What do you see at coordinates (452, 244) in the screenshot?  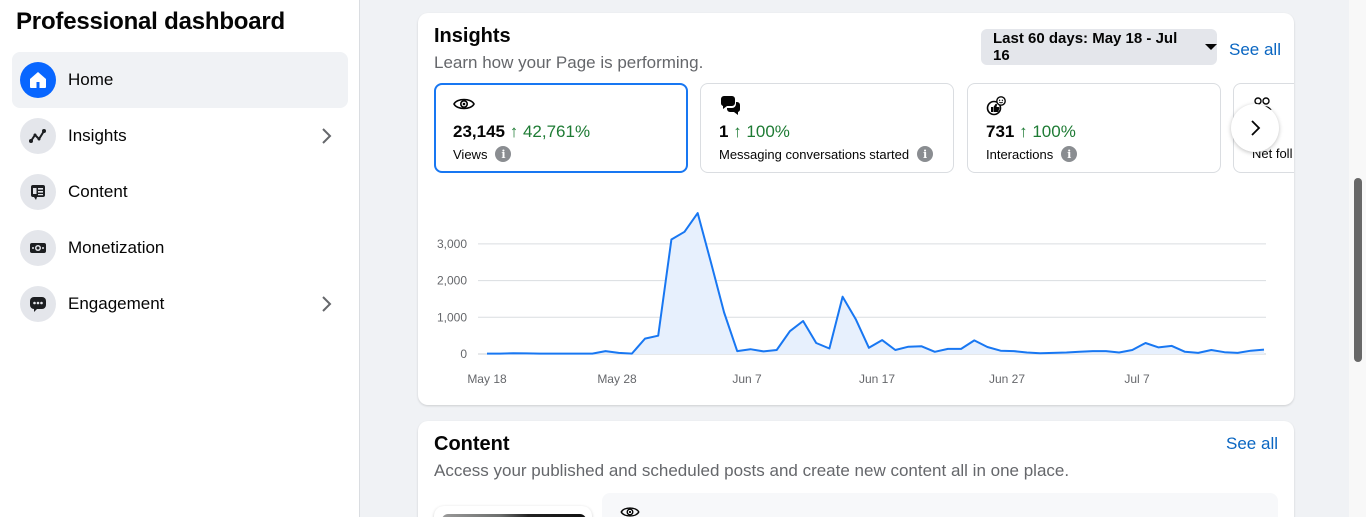 I see `svg-text: 3,000` at bounding box center [452, 244].